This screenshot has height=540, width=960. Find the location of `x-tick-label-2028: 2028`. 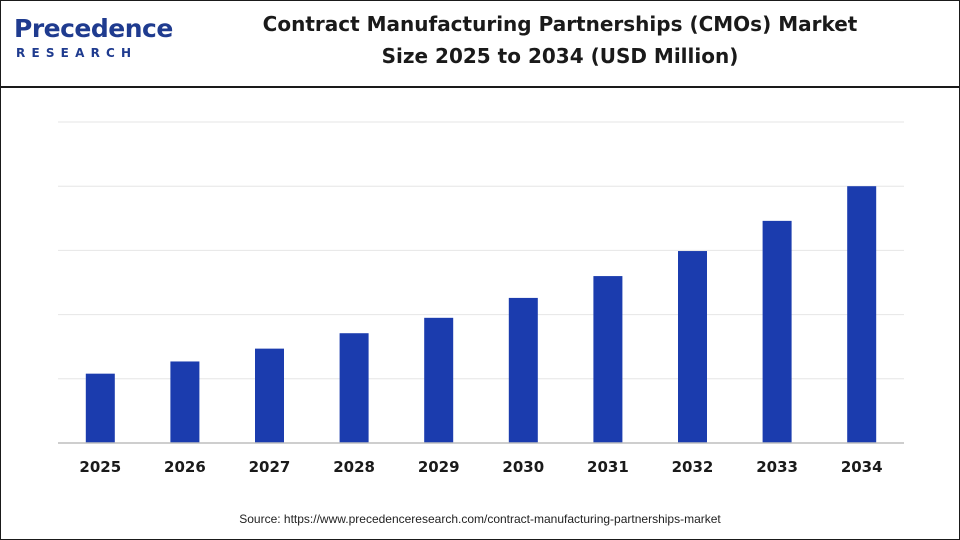

x-tick-label-2028: 2028 is located at coordinates (354, 467).